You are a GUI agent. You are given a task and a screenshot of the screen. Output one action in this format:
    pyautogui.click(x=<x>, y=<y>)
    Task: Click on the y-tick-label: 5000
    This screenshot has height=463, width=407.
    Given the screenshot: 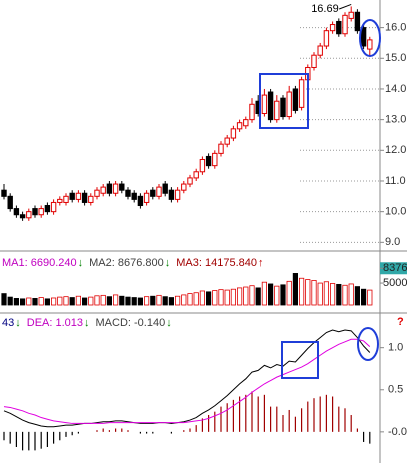 What is the action you would take?
    pyautogui.click(x=395, y=283)
    